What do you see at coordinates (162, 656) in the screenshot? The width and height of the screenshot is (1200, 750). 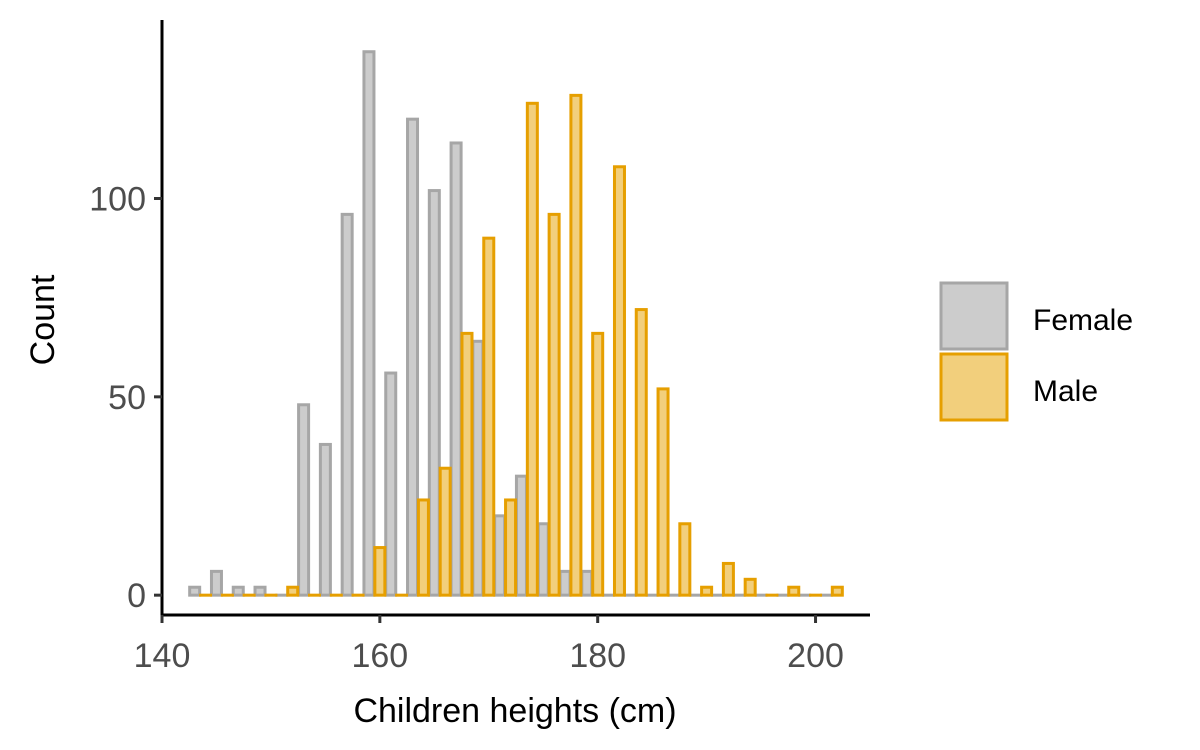 I see `x-tick-label: 140` at bounding box center [162, 656].